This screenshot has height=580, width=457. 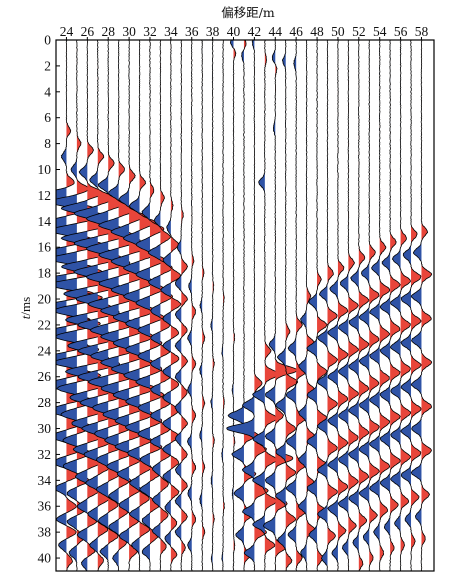 What do you see at coordinates (45, 169) in the screenshot?
I see `y-tick-label: 10` at bounding box center [45, 169].